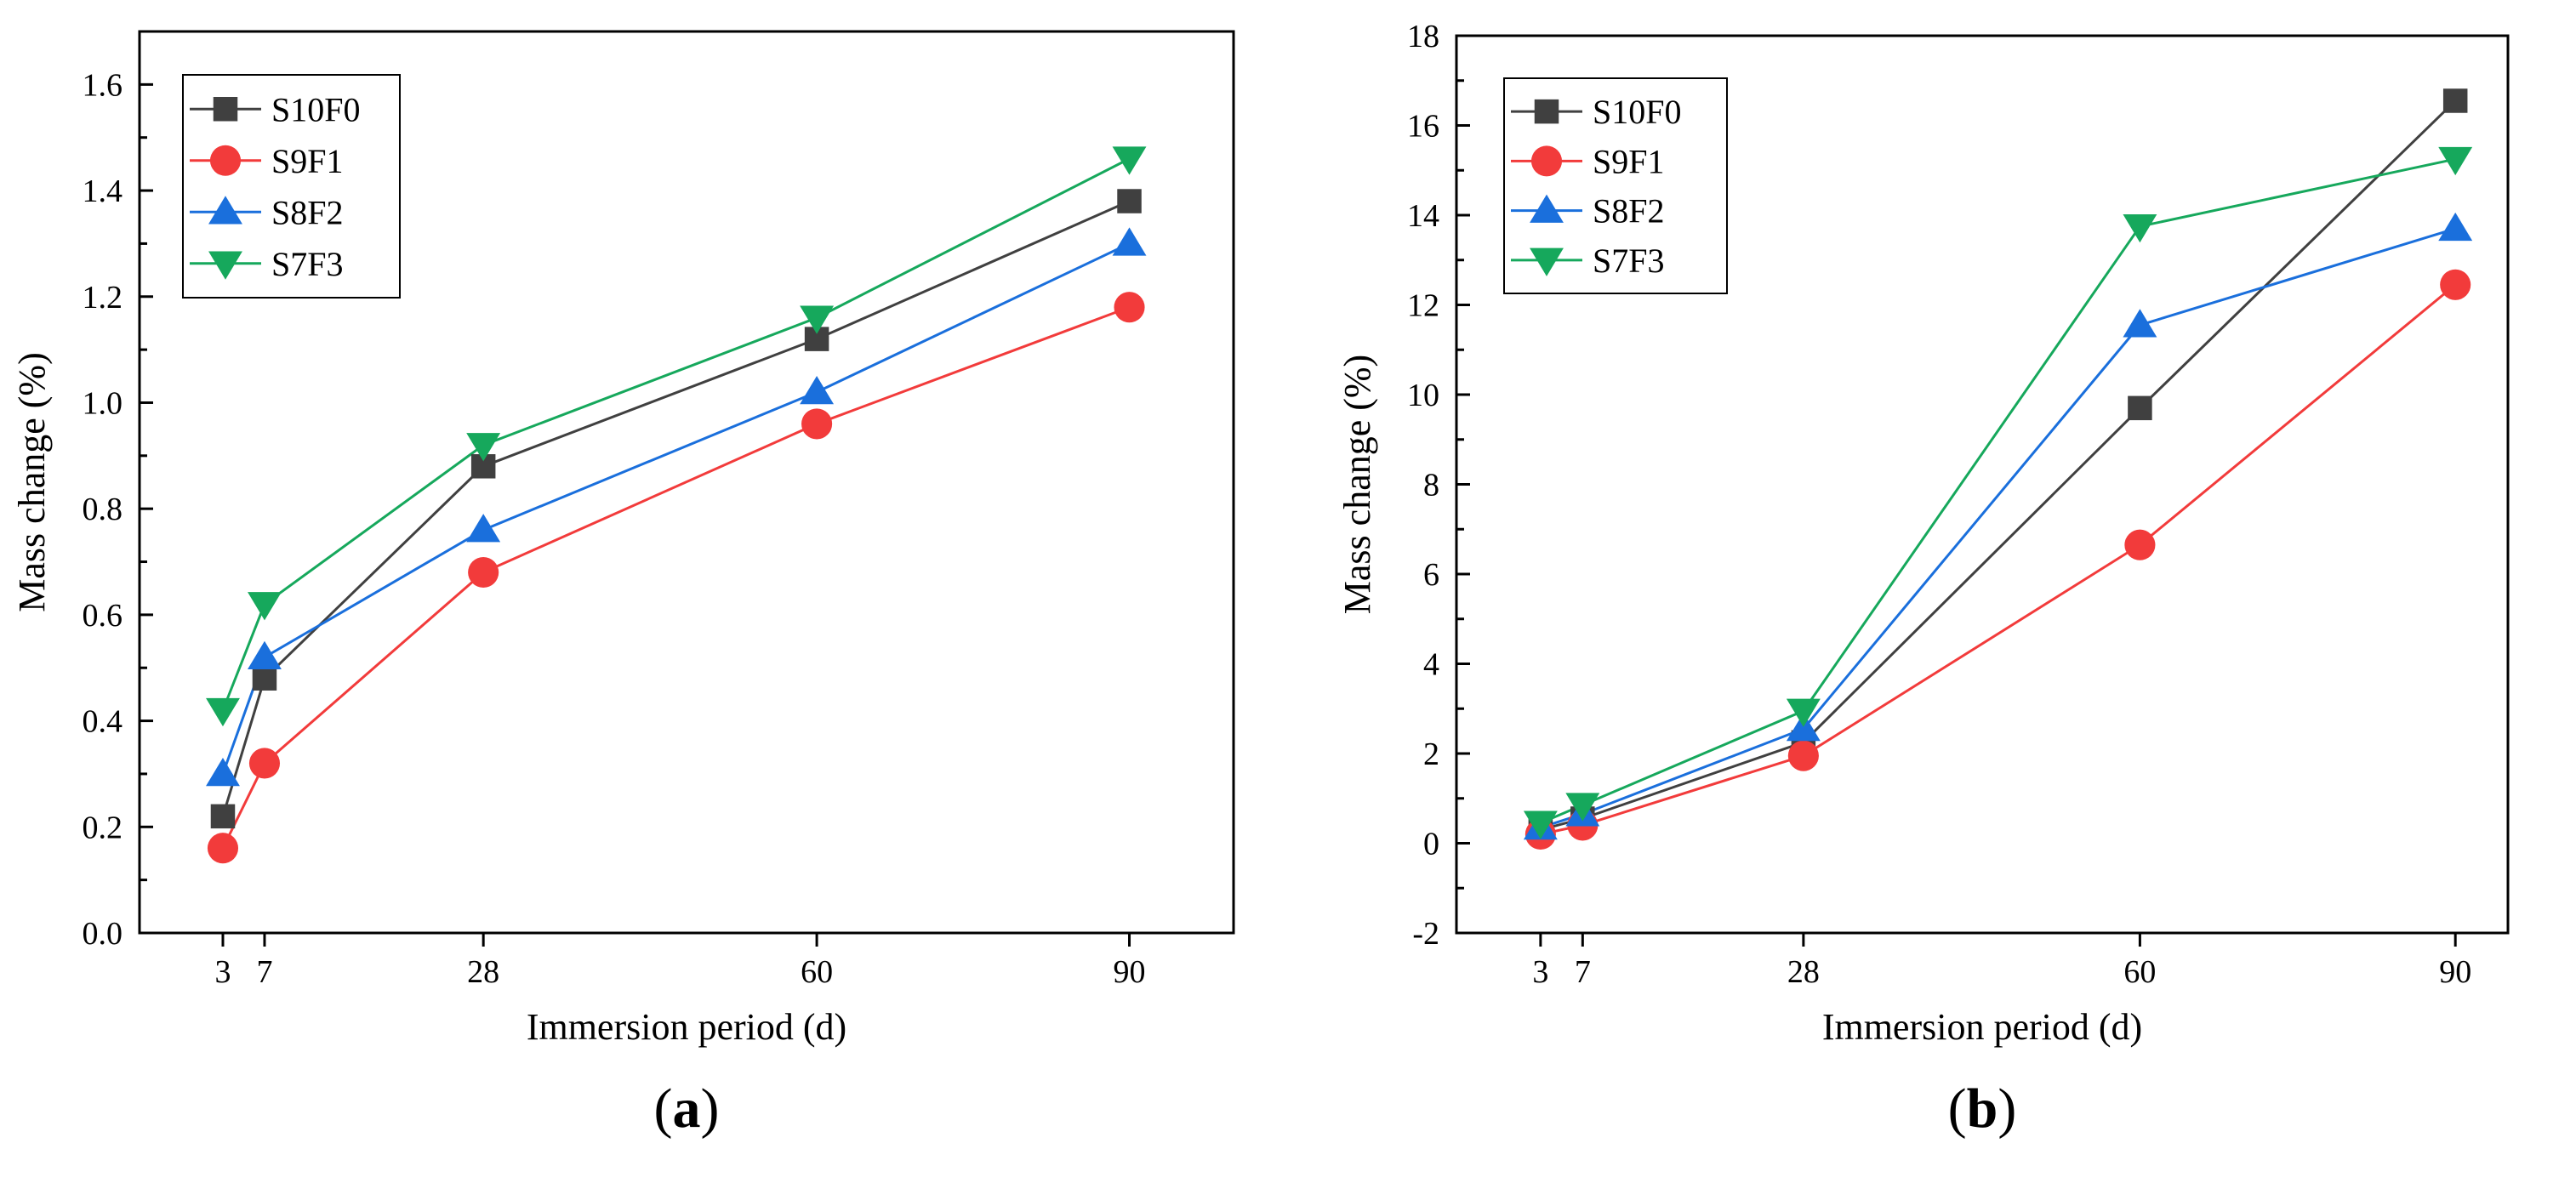  I want to click on y-tick-label: 6, so click(1431, 575).